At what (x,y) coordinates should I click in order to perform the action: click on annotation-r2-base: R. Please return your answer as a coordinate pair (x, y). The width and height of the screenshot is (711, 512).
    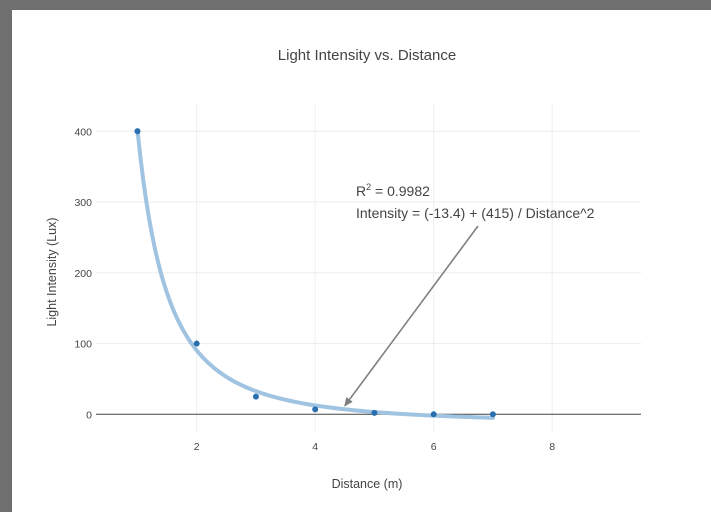
    Looking at the image, I should click on (361, 191).